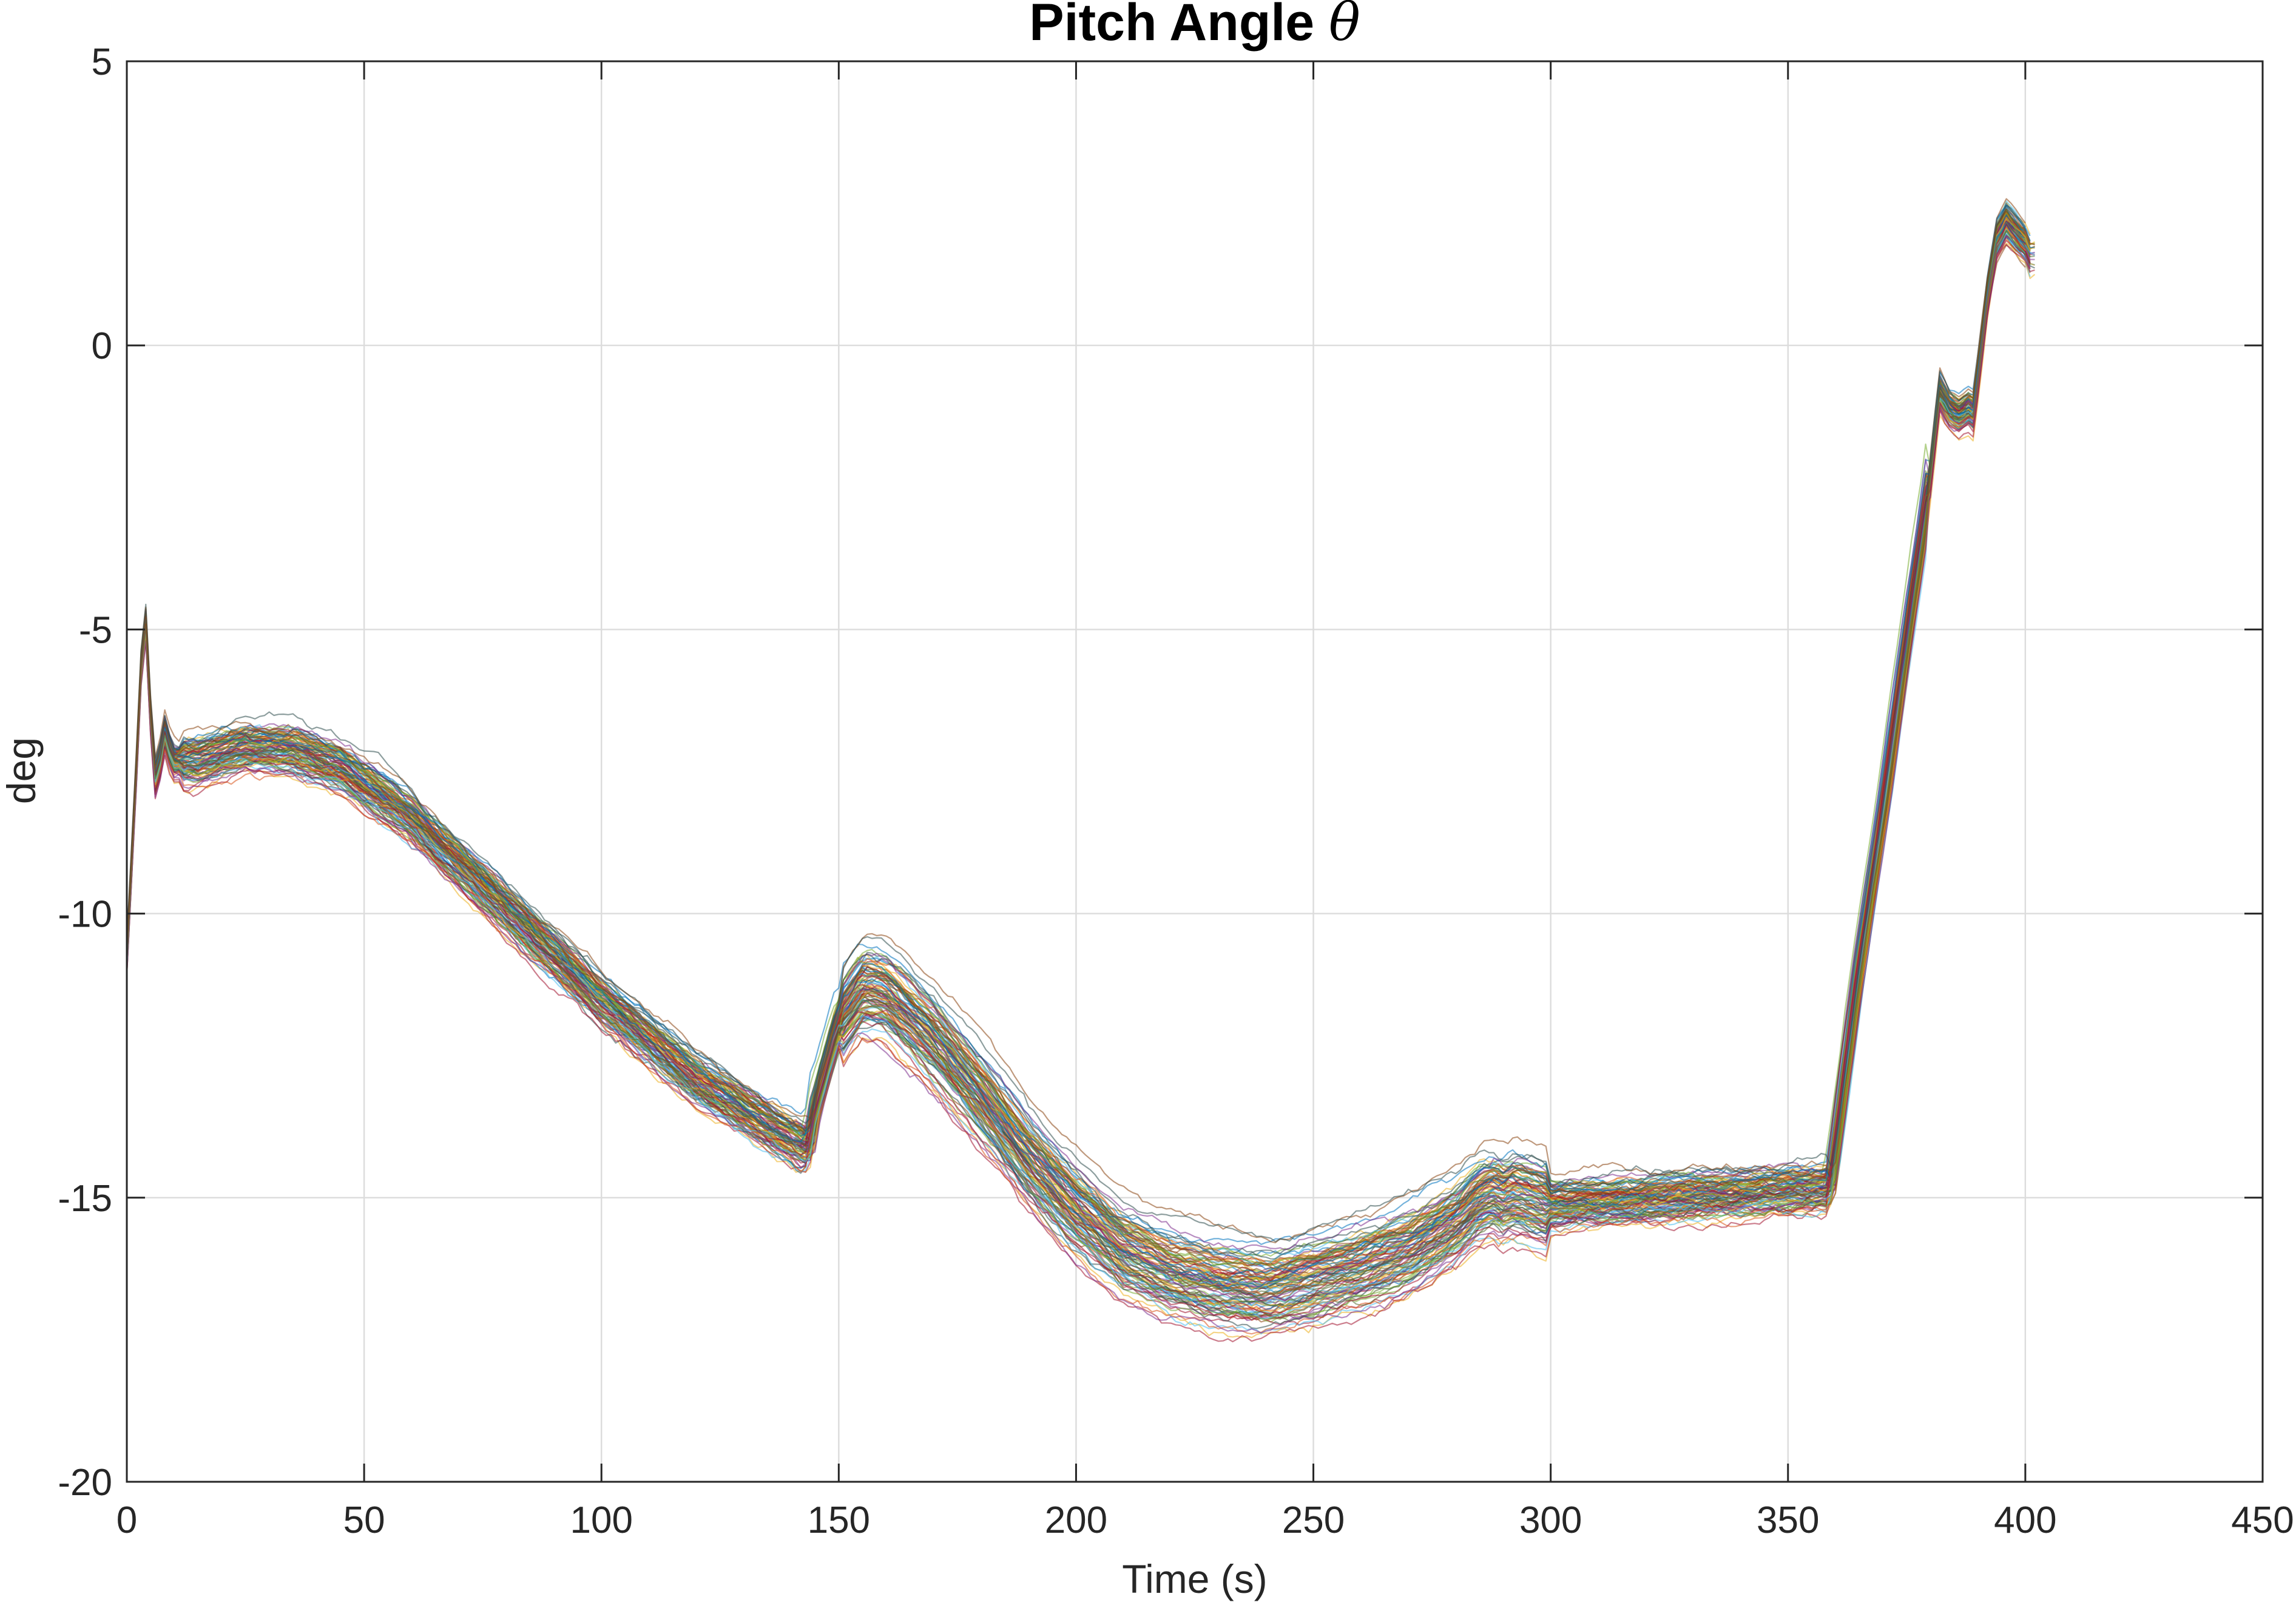 This screenshot has height=1608, width=2296. What do you see at coordinates (601, 1520) in the screenshot?
I see `x-tick-label: 100` at bounding box center [601, 1520].